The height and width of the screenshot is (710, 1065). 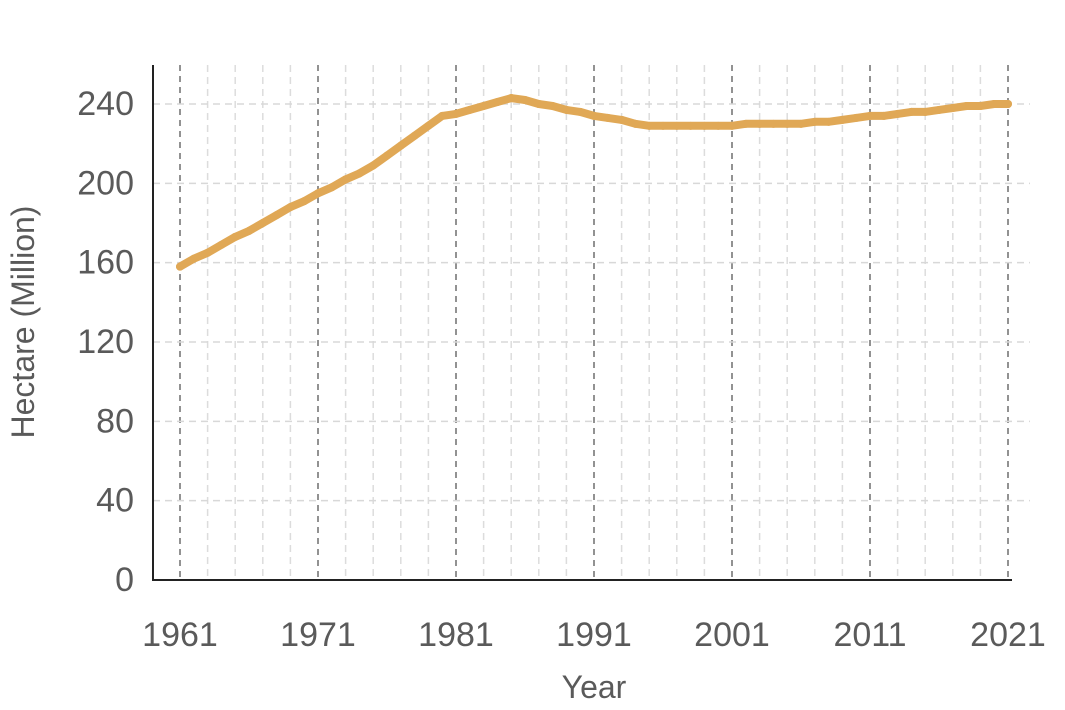 I want to click on x-tick-label: 1991, so click(x=594, y=635).